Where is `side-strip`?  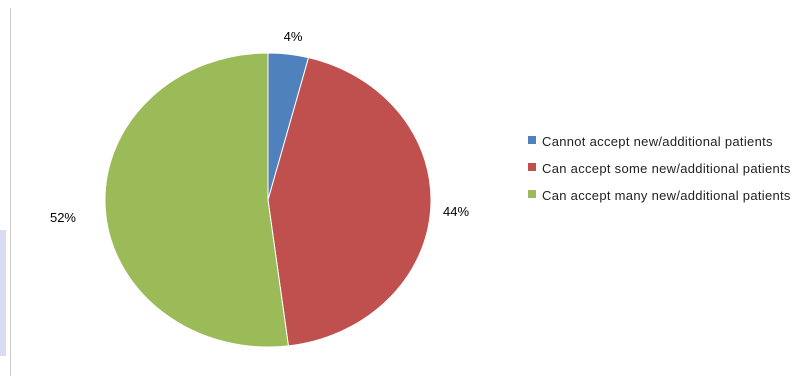
side-strip is located at coordinates (3, 293).